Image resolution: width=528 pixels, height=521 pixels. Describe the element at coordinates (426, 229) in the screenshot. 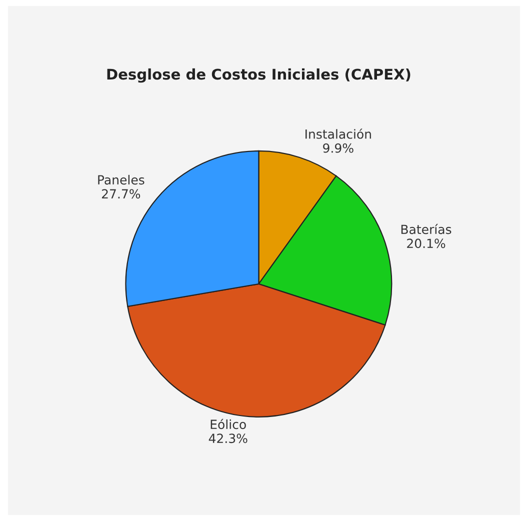

I see `slice-label: Baterías` at that location.